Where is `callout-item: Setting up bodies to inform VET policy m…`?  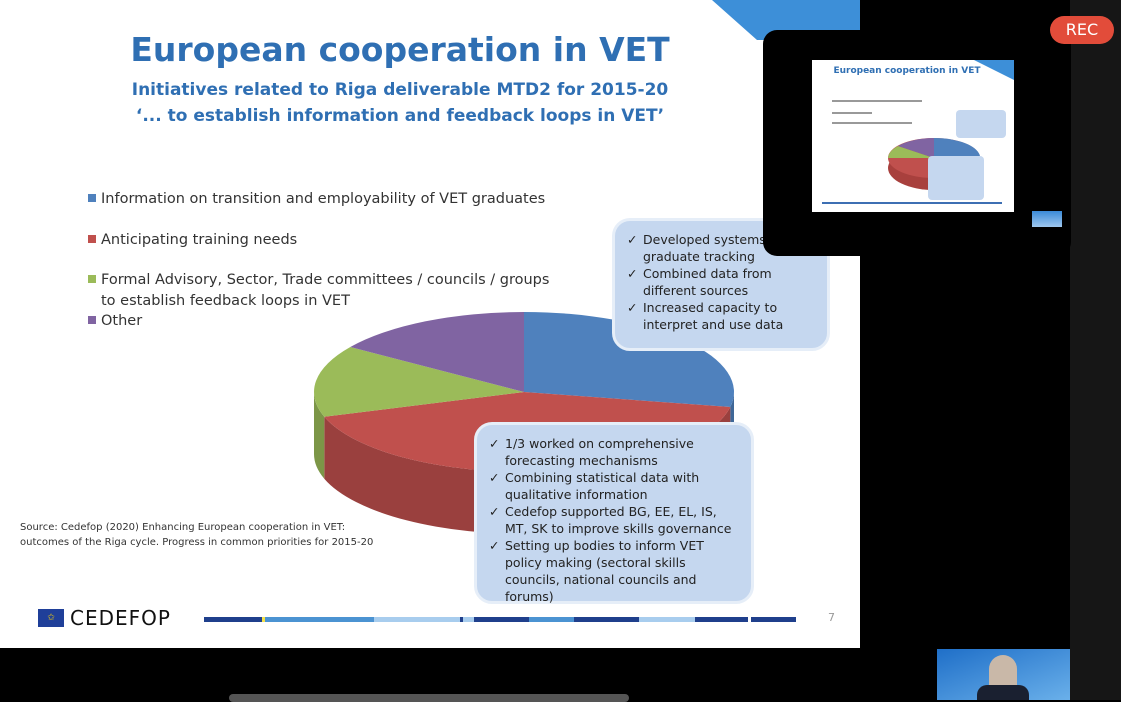 callout-item: Setting up bodies to inform VET policy m… is located at coordinates (614, 571).